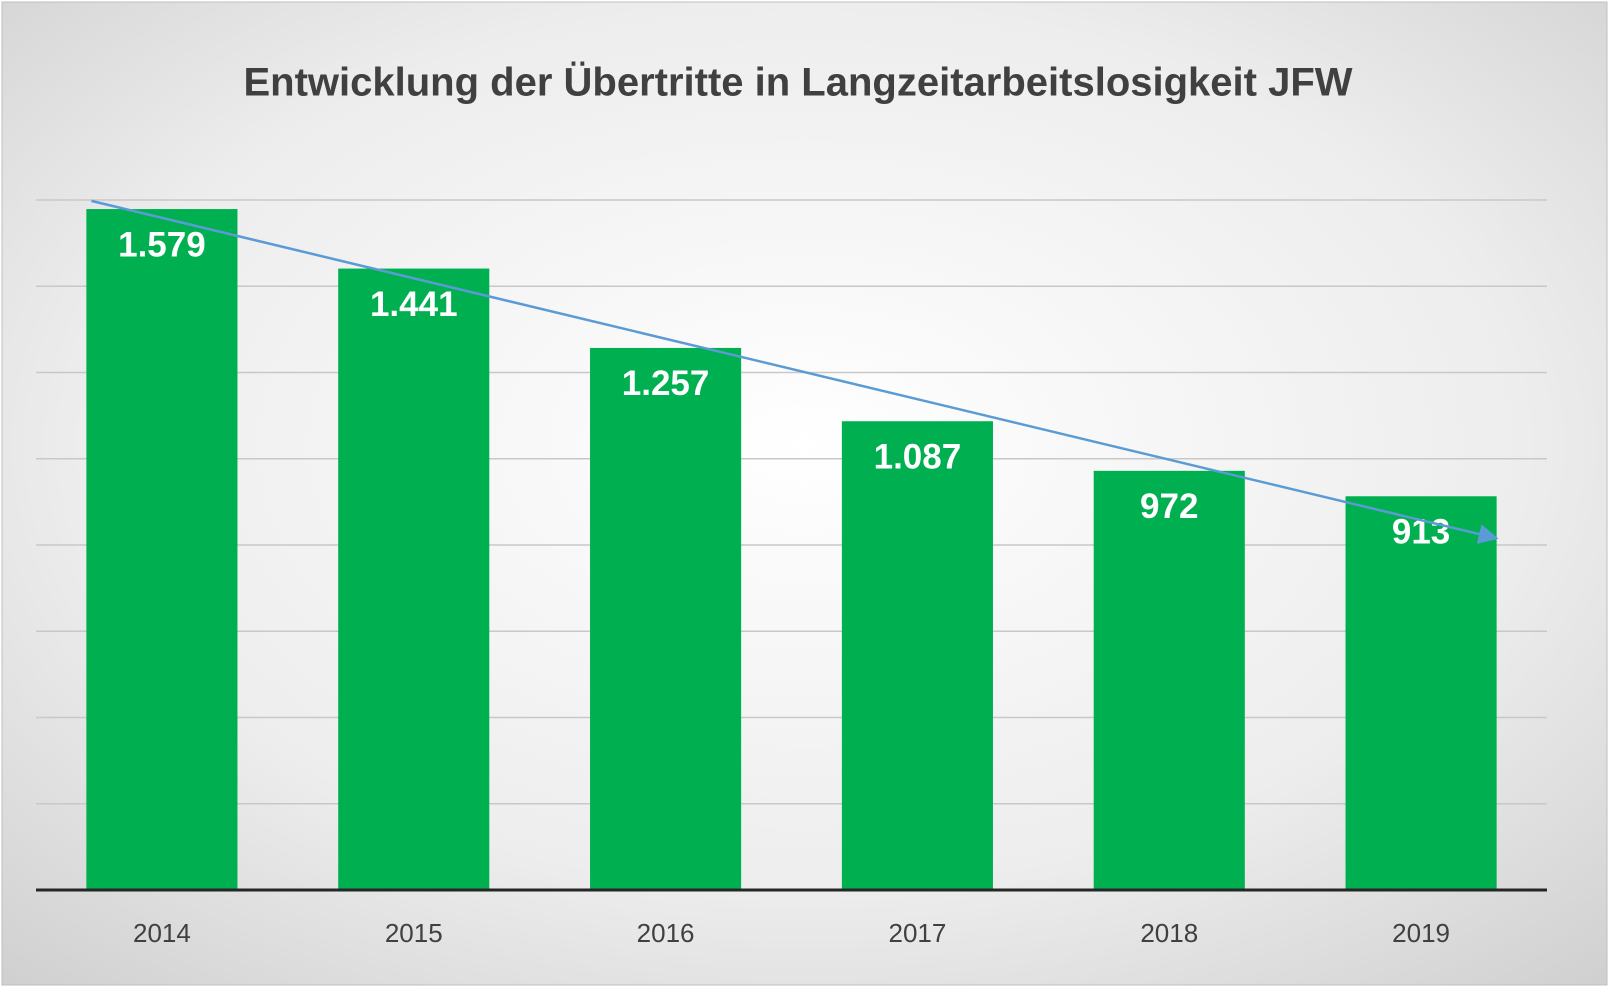 Image resolution: width=1609 pixels, height=987 pixels. I want to click on data-label: 1.087, so click(918, 456).